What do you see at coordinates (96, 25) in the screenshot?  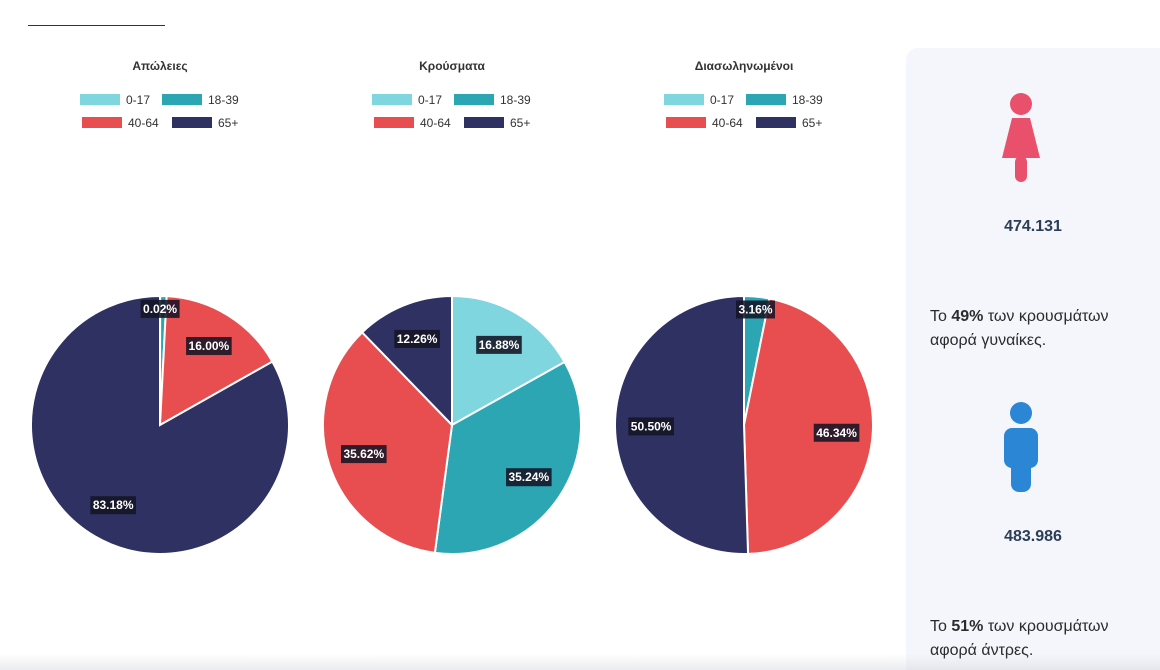 I see `header-rule` at bounding box center [96, 25].